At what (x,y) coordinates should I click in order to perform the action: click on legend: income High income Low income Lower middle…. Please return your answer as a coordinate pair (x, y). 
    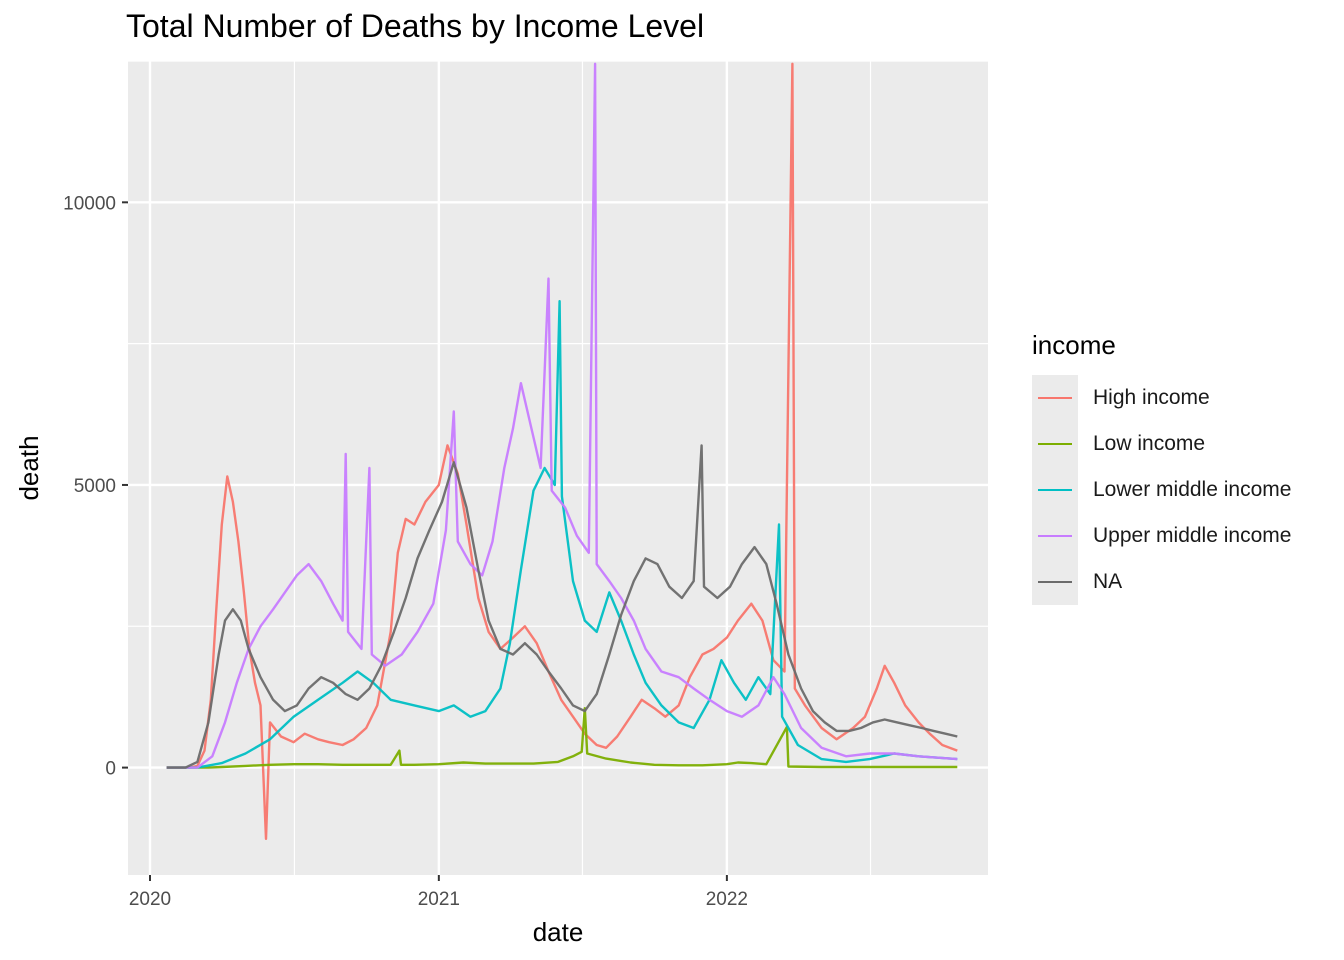
    Looking at the image, I should click on (1161, 467).